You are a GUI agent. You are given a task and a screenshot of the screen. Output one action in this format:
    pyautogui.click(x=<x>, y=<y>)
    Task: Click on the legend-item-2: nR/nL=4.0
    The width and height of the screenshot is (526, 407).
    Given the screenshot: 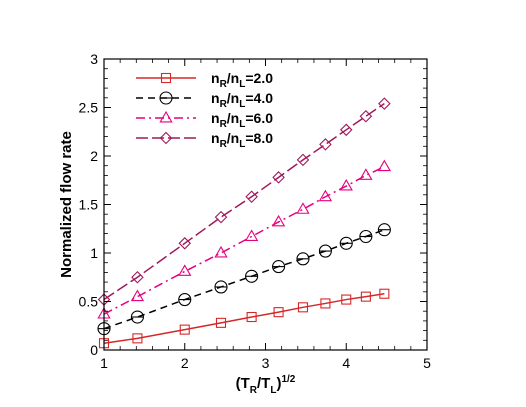 What is the action you would take?
    pyautogui.click(x=204, y=100)
    